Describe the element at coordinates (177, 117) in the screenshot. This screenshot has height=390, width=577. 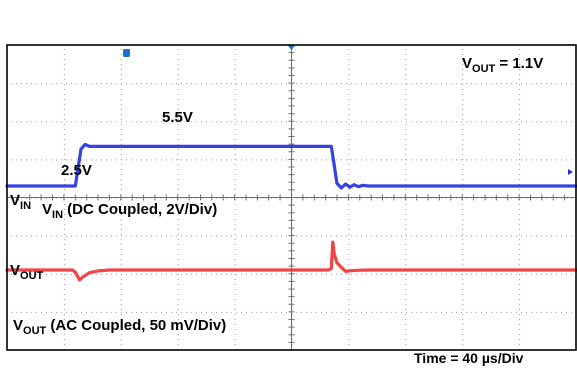
I see `vin-high-label: 5.5V` at that location.